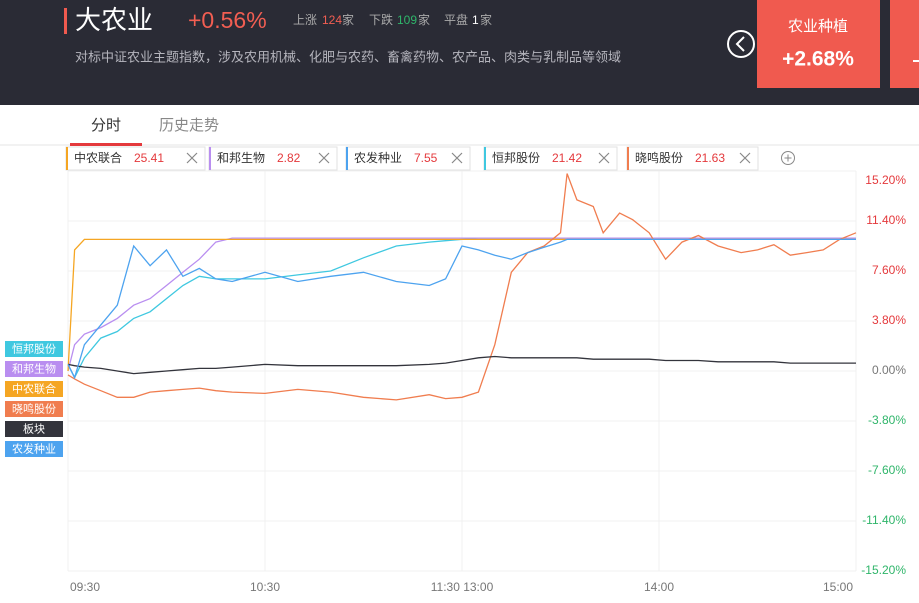  What do you see at coordinates (381, 19) in the screenshot?
I see `stat-label: 下跌` at bounding box center [381, 19].